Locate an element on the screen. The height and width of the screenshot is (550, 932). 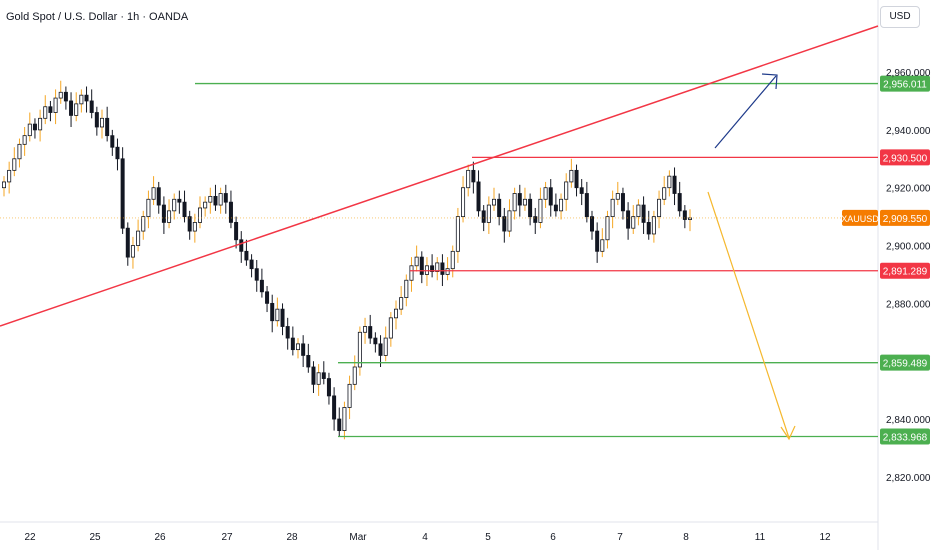
time-tick-label: 8 is located at coordinates (686, 537).